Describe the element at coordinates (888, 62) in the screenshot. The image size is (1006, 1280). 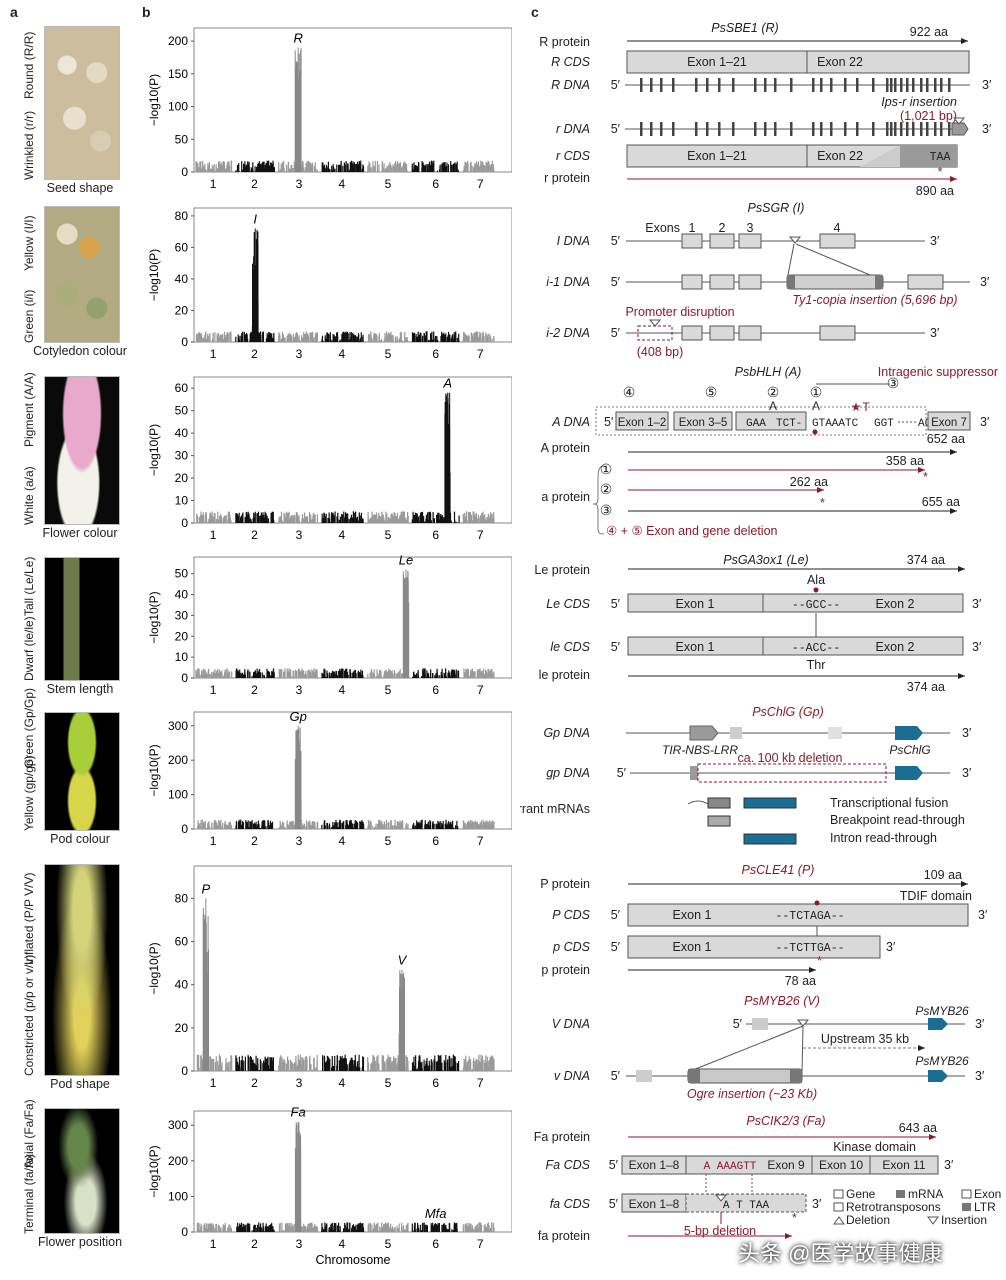
I see `r-cds-exon-b` at that location.